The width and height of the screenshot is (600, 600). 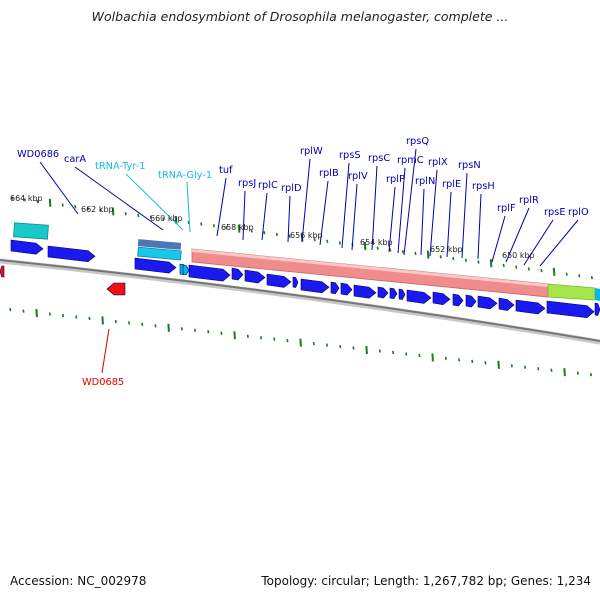 I want to click on gene-label-tRNA-Tyr-1: tRNA-Tyr-1, so click(x=120, y=166).